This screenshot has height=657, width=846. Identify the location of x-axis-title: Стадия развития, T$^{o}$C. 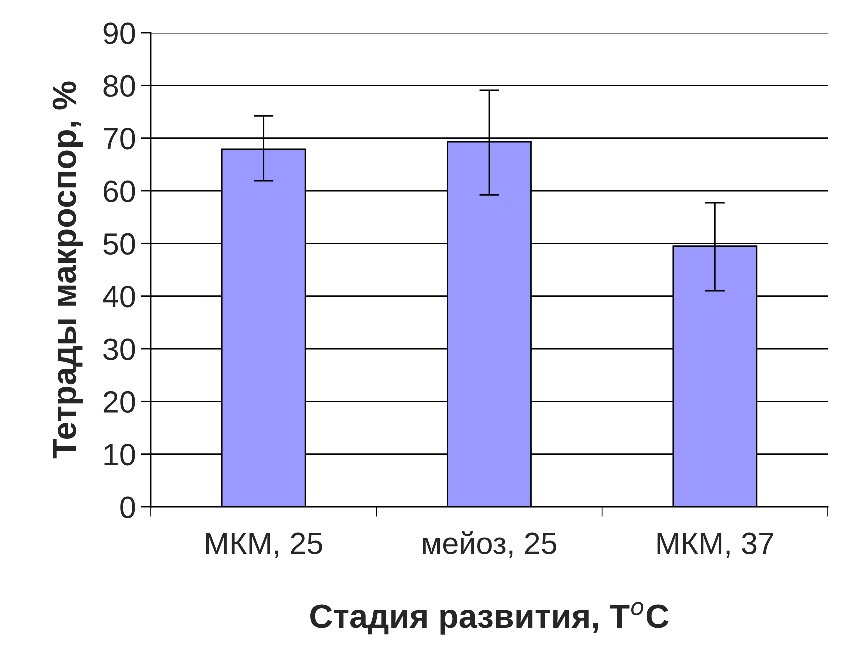
(489, 618).